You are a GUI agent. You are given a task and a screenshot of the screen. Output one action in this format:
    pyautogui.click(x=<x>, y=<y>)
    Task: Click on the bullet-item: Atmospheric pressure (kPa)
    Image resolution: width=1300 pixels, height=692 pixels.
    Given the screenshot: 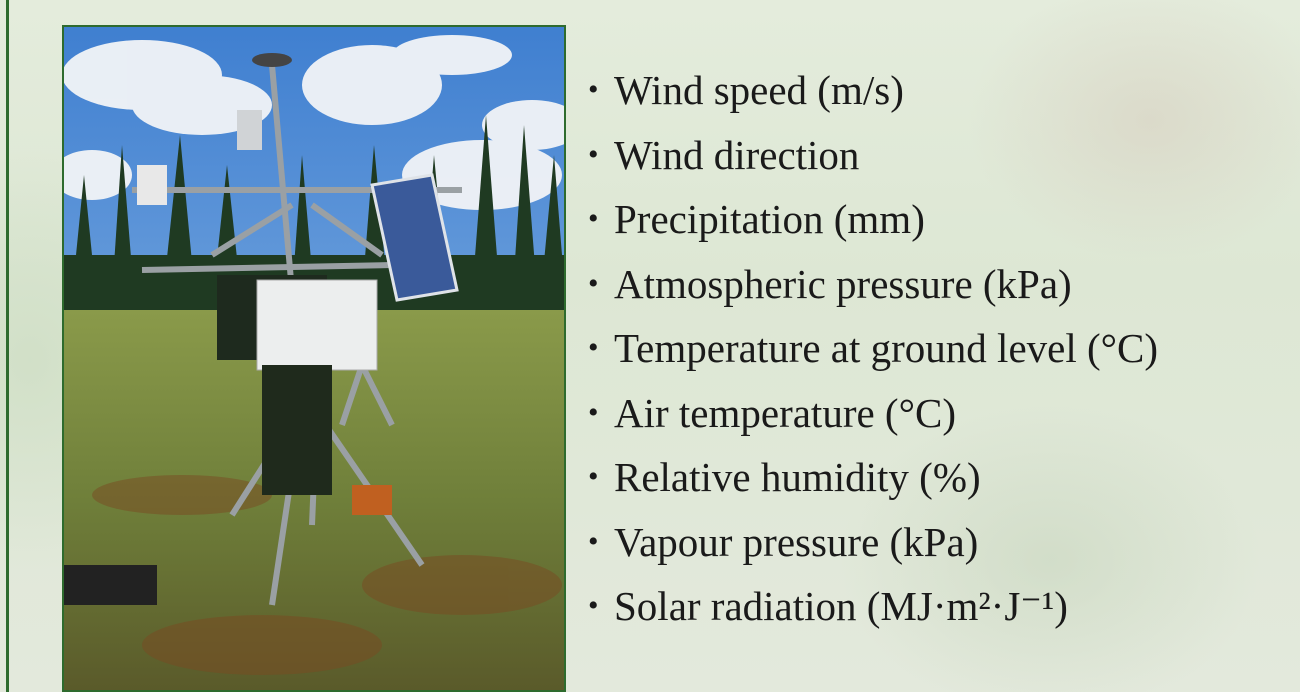 What is the action you would take?
    pyautogui.click(x=873, y=284)
    